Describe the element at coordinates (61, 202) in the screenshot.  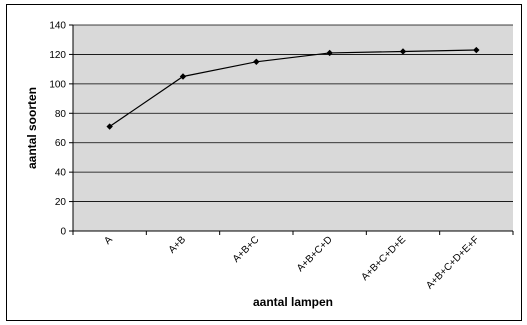
I see `y-tick-label: 20` at that location.